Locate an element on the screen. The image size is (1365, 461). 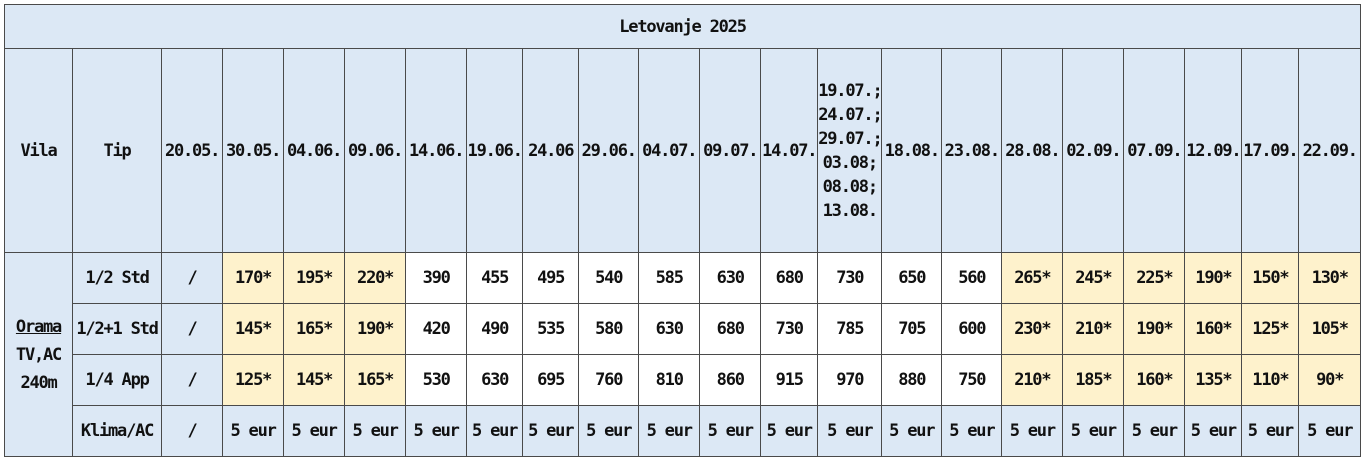
price-cell: 760 is located at coordinates (609, 380).